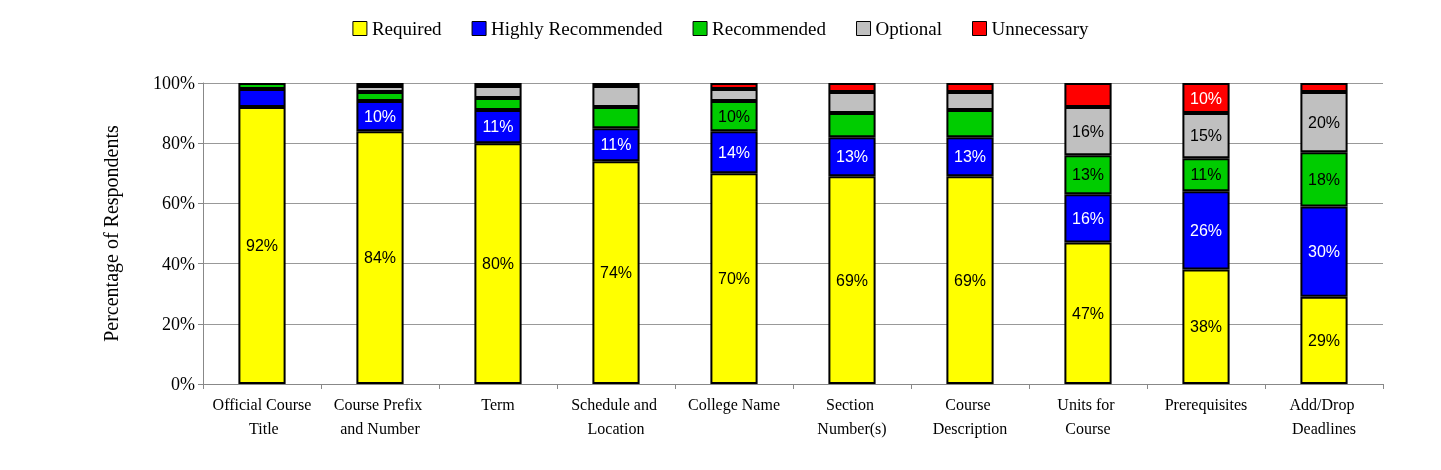  What do you see at coordinates (407, 28) in the screenshot?
I see `legend-label: Required` at bounding box center [407, 28].